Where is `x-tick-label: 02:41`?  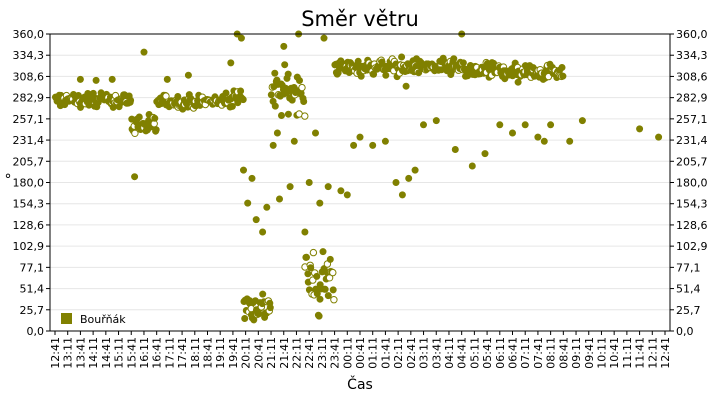
x-tick-label: 02:41 is located at coordinates (411, 353).